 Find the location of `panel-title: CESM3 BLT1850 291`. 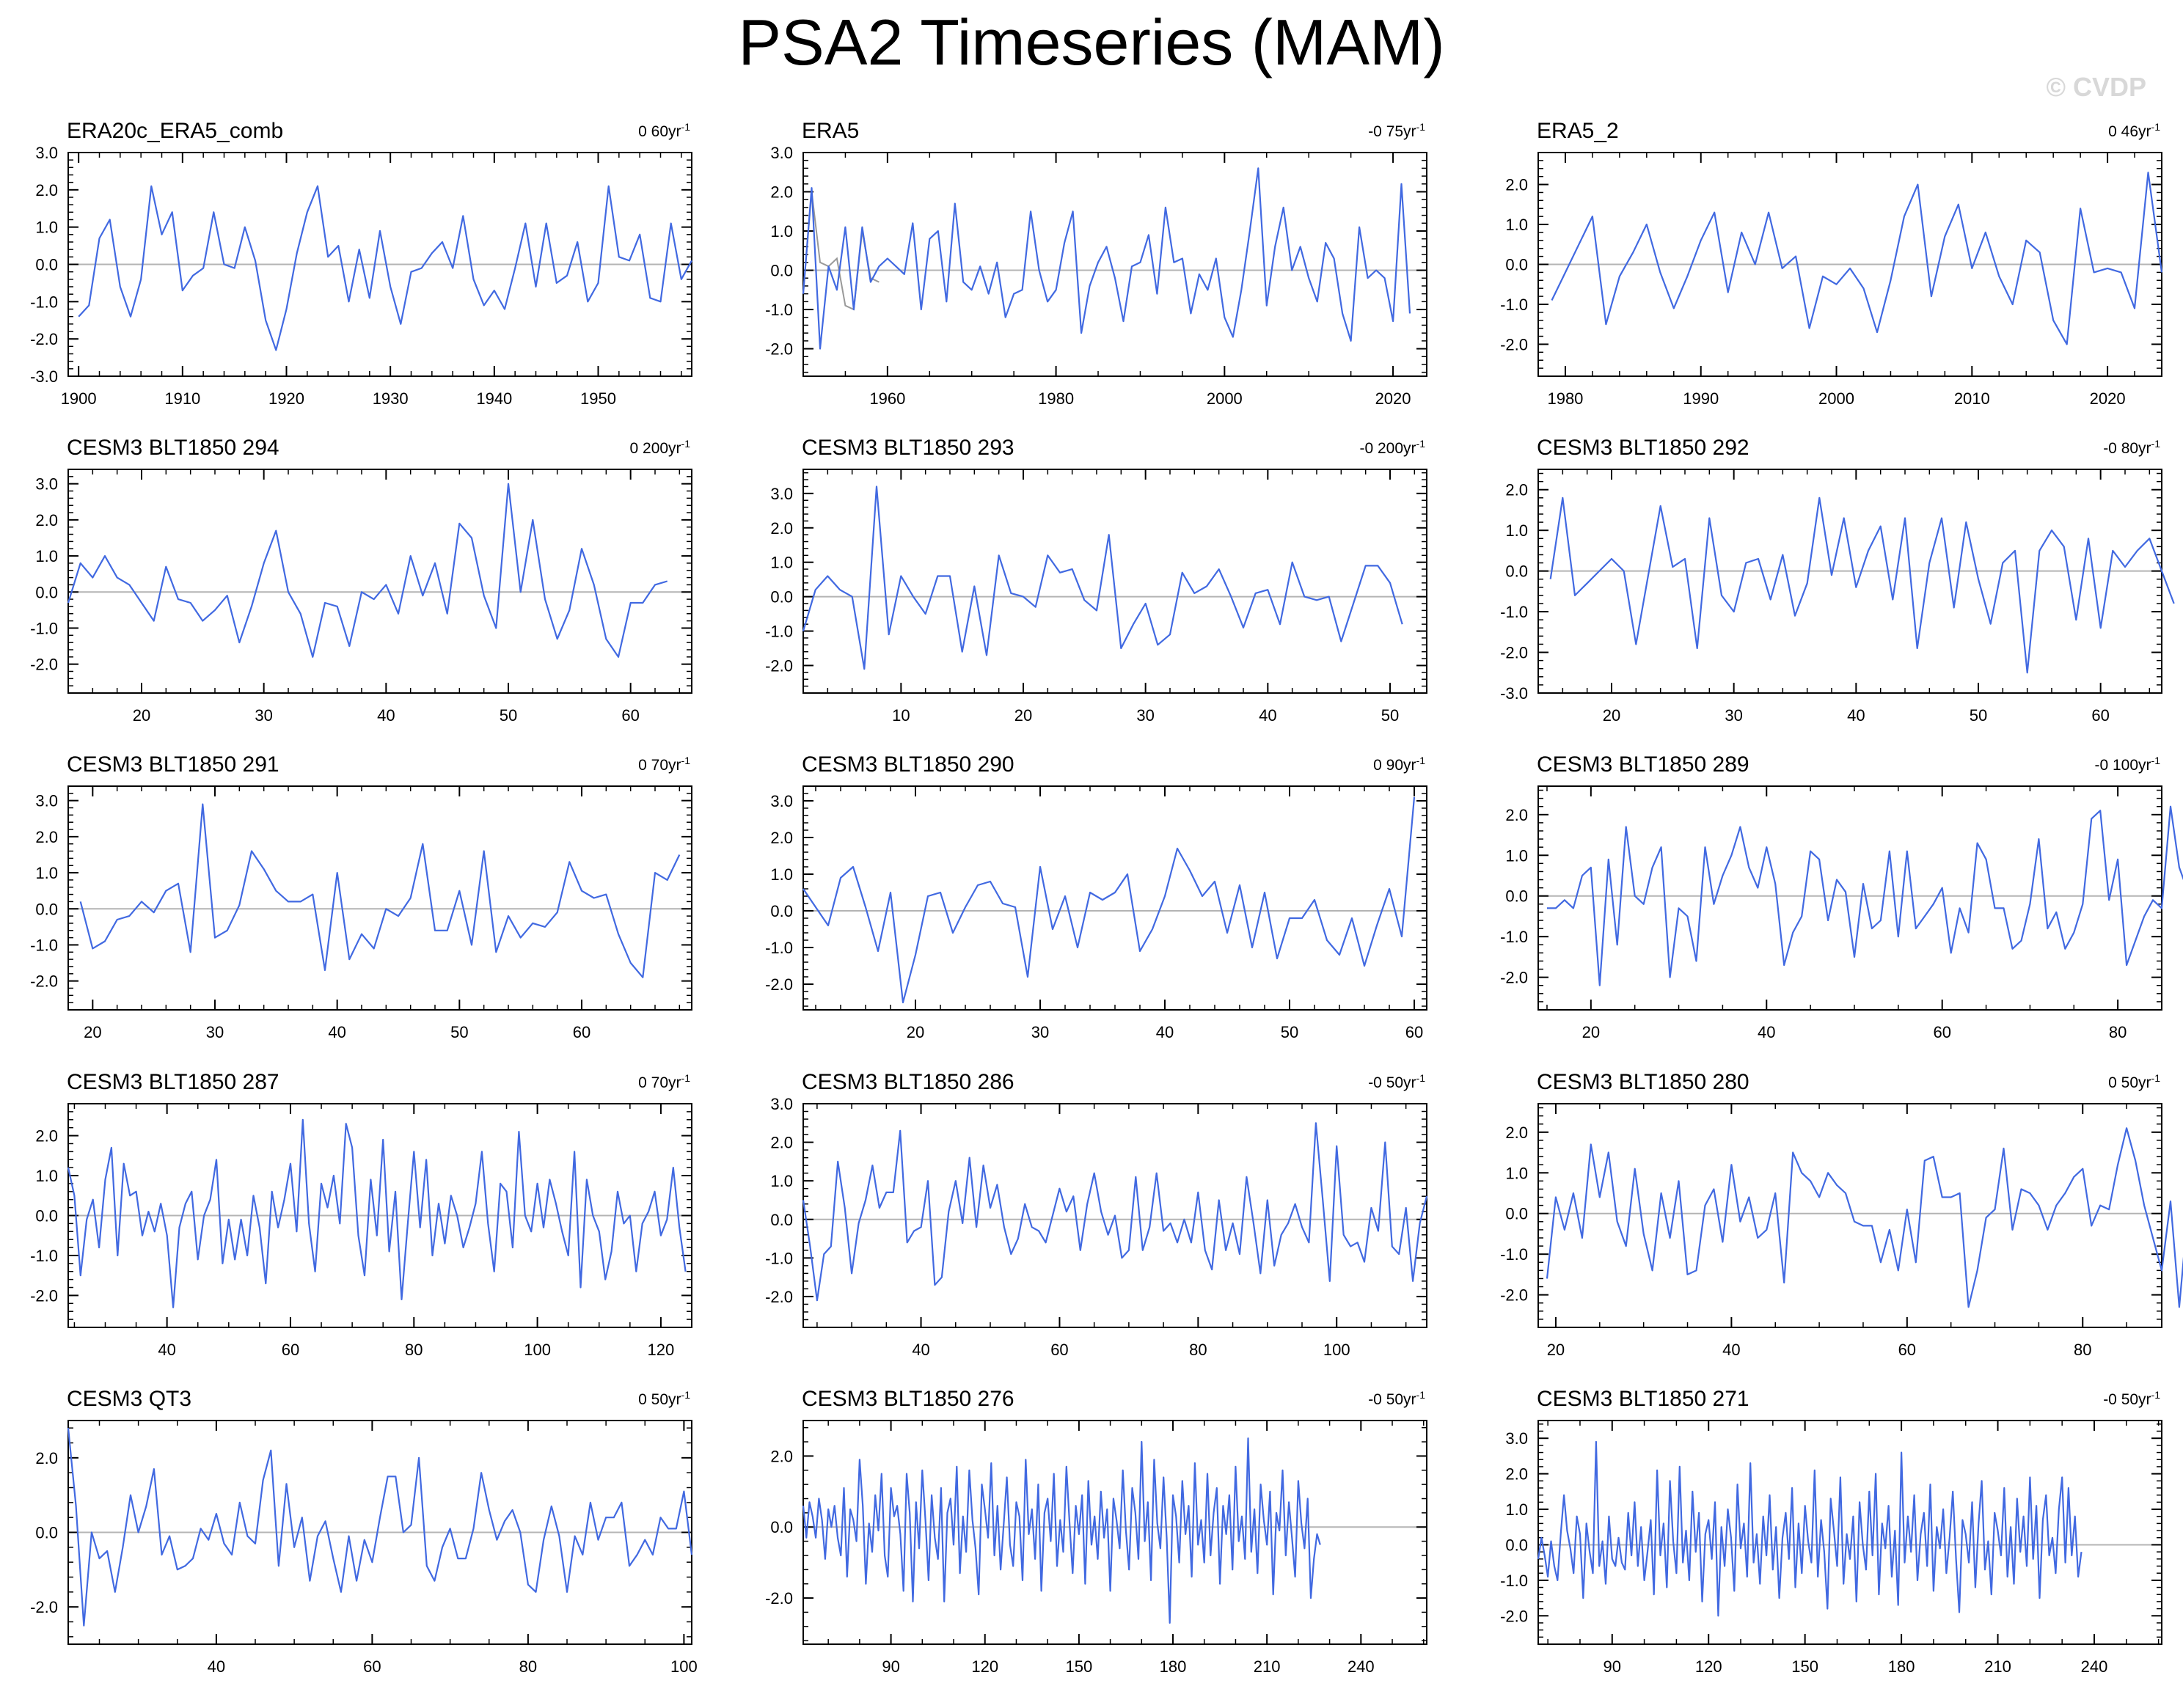

panel-title: CESM3 BLT1850 291 is located at coordinates (173, 765).